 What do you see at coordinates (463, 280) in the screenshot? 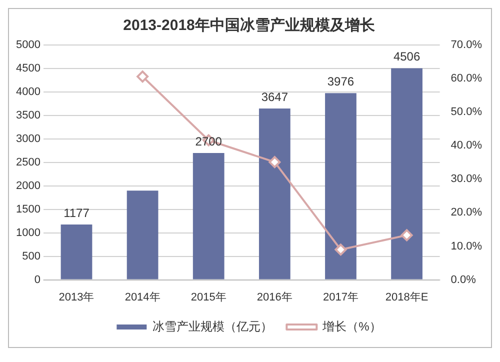
I see `y2-tick-label: 0.0%` at bounding box center [463, 280].